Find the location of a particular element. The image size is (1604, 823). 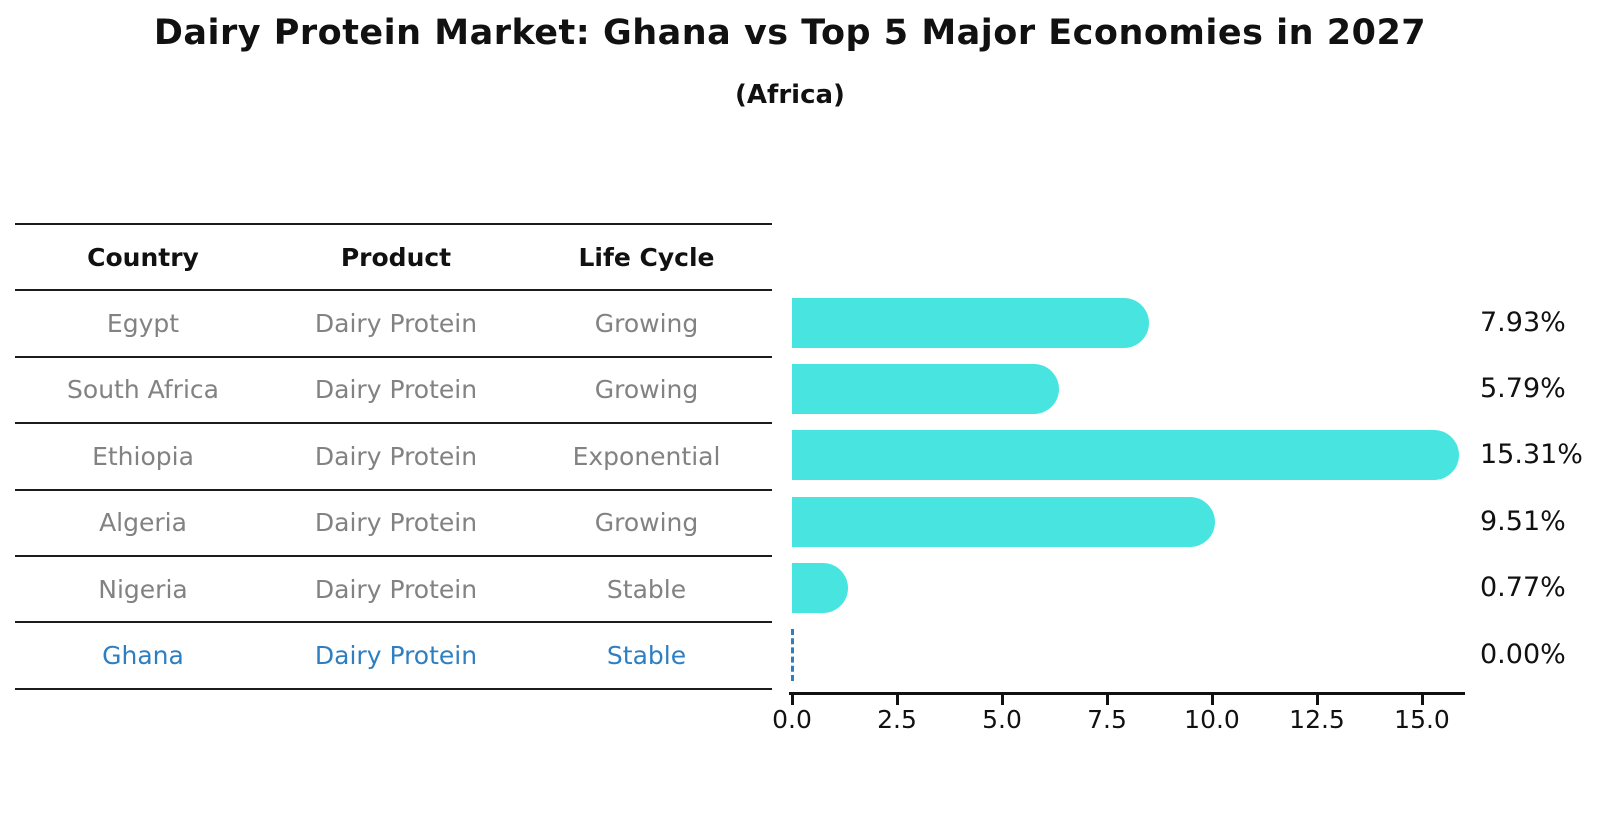

value-label-ghana: 0.00% is located at coordinates (1523, 654).